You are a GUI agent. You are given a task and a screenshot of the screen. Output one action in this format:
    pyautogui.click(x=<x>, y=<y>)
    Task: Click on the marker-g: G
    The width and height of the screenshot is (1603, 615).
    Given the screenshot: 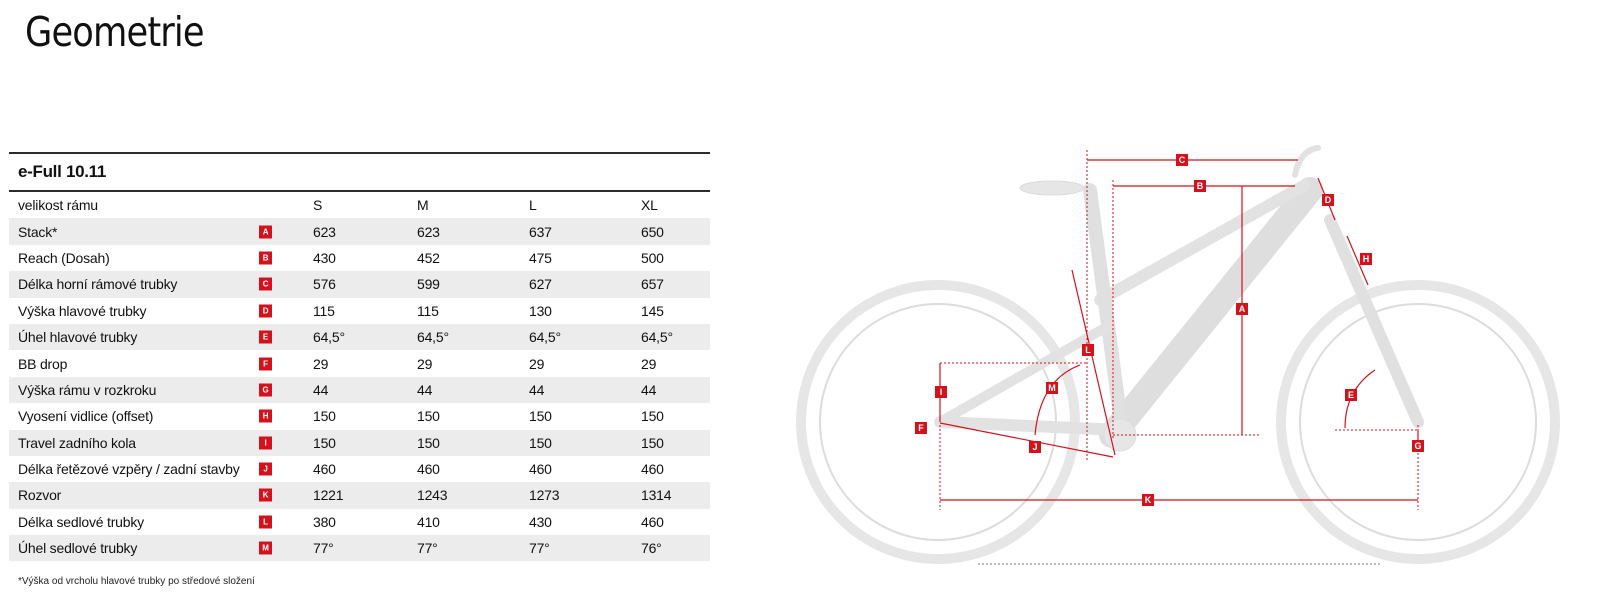 What is the action you would take?
    pyautogui.click(x=1418, y=446)
    